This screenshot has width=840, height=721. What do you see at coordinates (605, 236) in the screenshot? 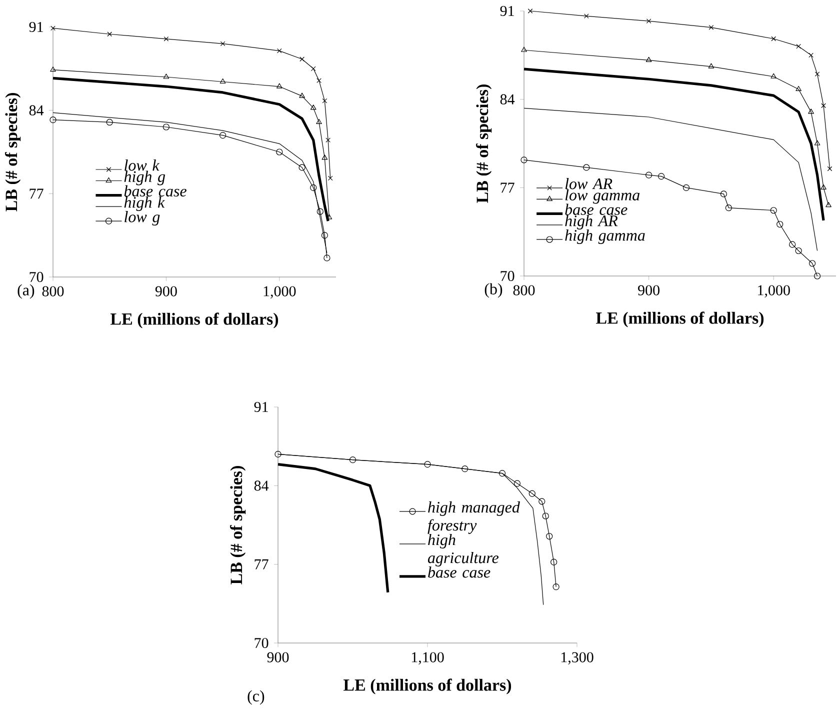
I see `legend-label: high gamma` at bounding box center [605, 236].